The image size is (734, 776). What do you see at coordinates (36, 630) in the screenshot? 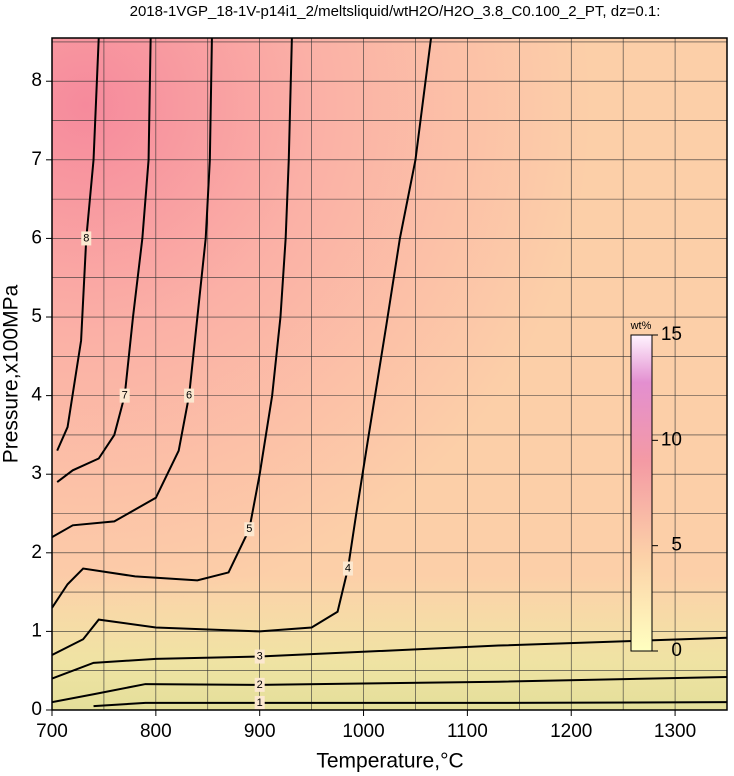
I see `y-tick-label: 1` at bounding box center [36, 630].